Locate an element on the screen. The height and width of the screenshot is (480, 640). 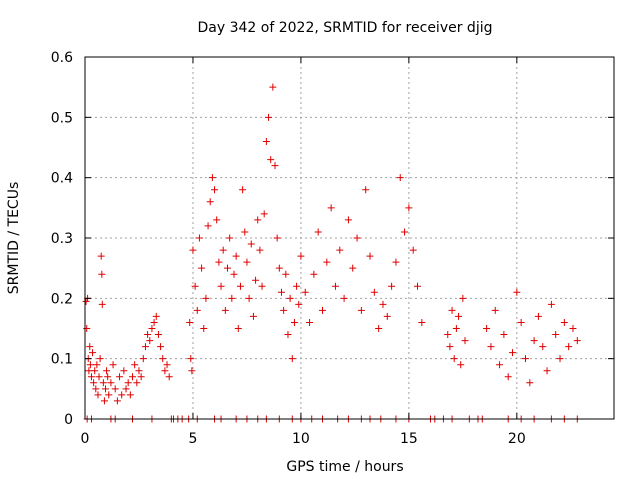
x-tick-label: 15 is located at coordinates (409, 439).